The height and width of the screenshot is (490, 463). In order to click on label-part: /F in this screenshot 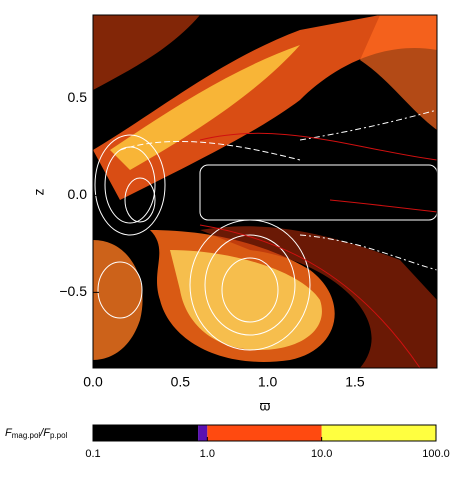, I will do `click(45, 433)`.